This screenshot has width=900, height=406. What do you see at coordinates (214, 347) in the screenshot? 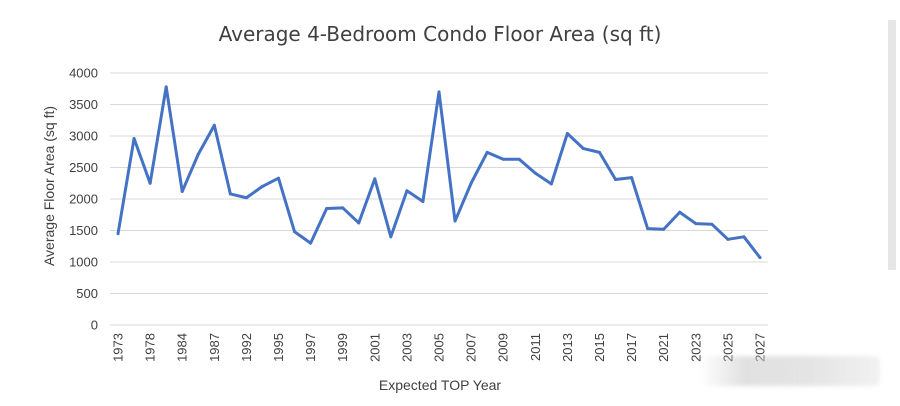
I see `x-tick-label: 1987` at bounding box center [214, 347].